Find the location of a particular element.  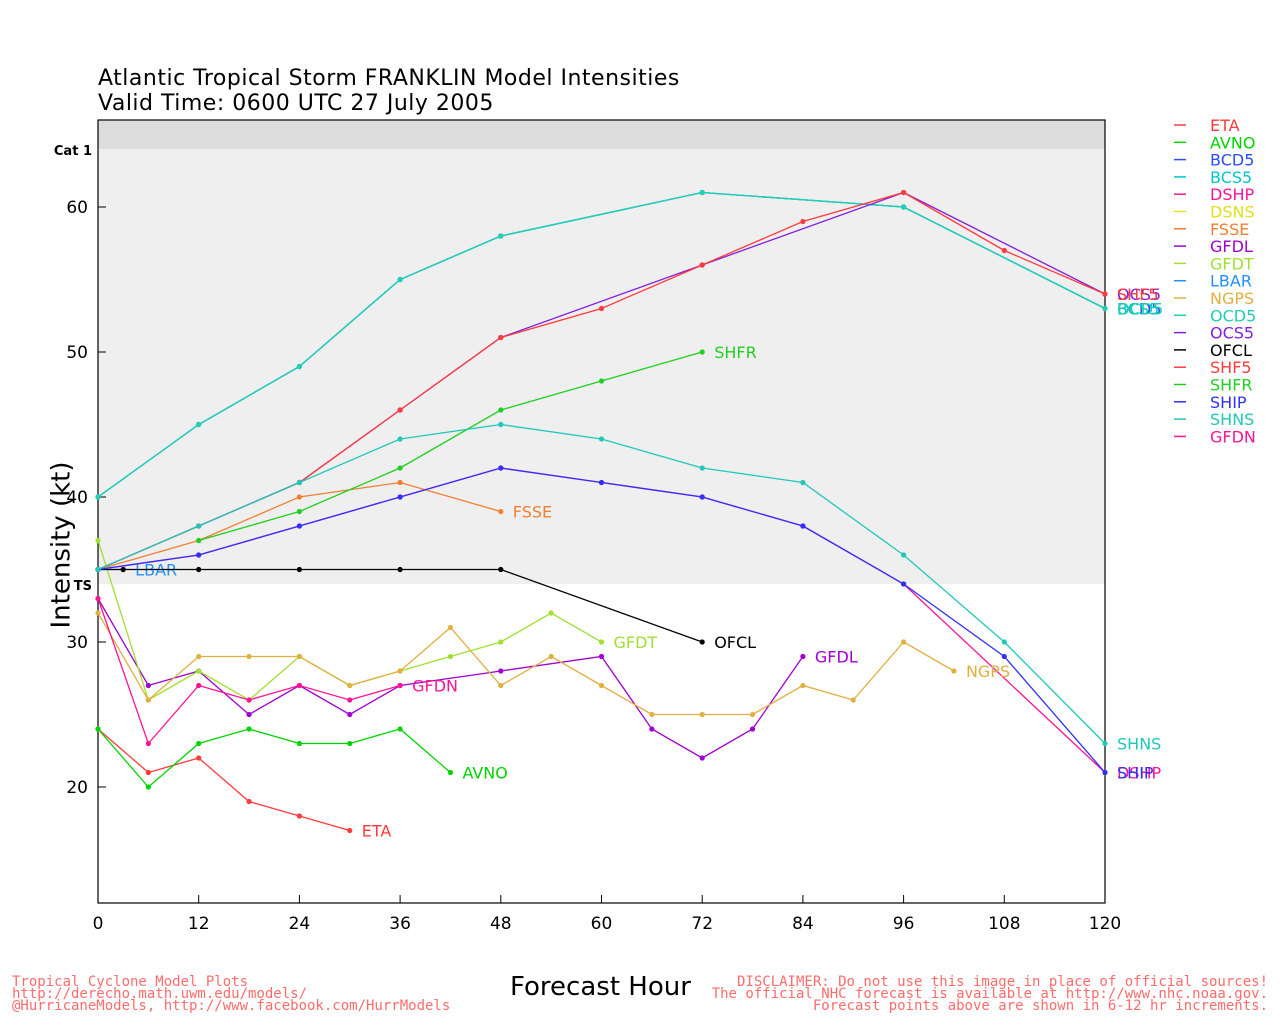

legend-label: BCD5 is located at coordinates (1232, 160).